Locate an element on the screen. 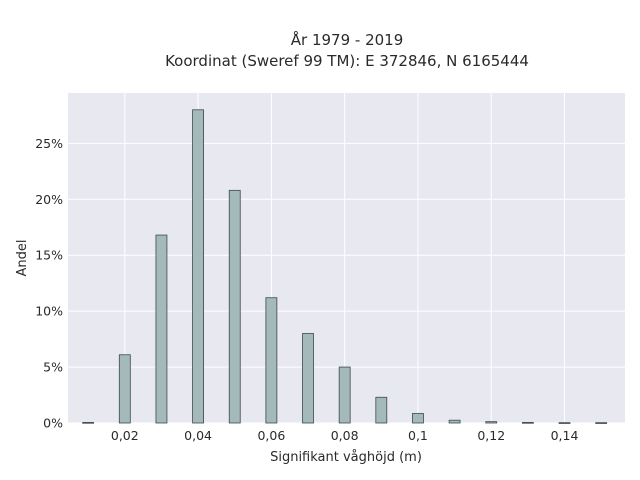 Image resolution: width=640 pixels, height=480 pixels. y-axis-label: Andel is located at coordinates (22, 258).